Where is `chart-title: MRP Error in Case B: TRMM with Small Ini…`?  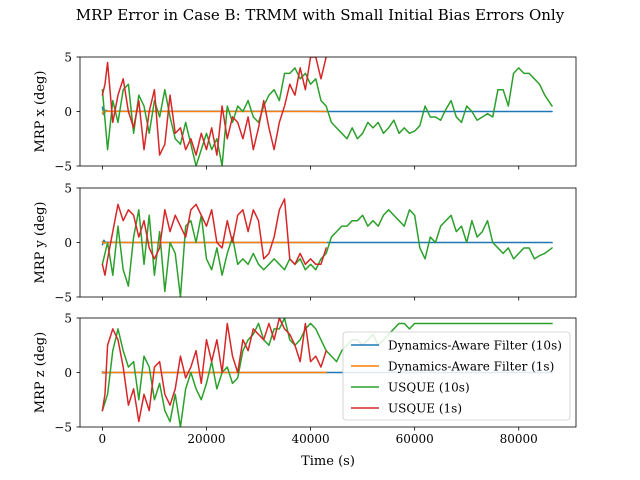
chart-title: MRP Error in Case B: TRMM with Small Ini… is located at coordinates (320, 15).